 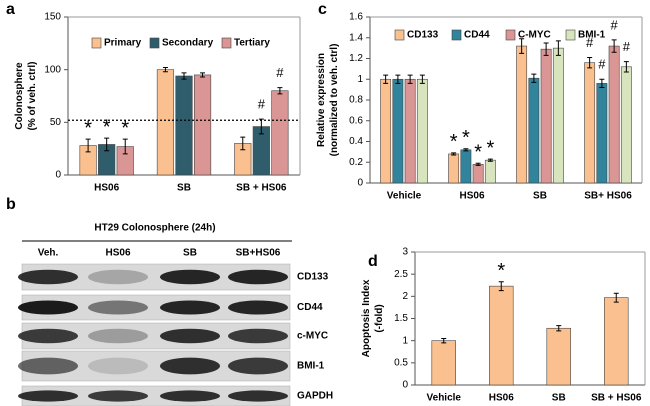 I want to click on legend-label: Primary, so click(x=123, y=43).